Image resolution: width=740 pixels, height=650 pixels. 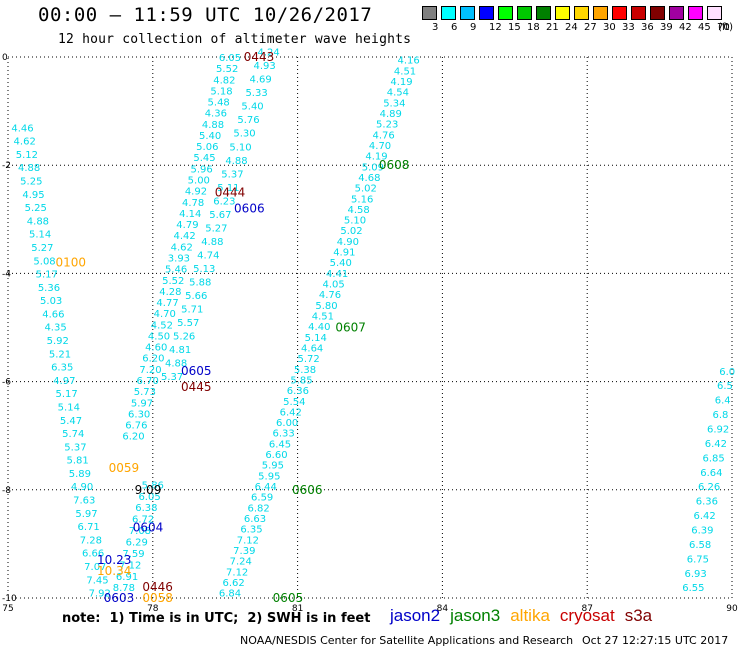 What do you see at coordinates (6, 383) in the screenshot?
I see `y-tick-label: -6` at bounding box center [6, 383].